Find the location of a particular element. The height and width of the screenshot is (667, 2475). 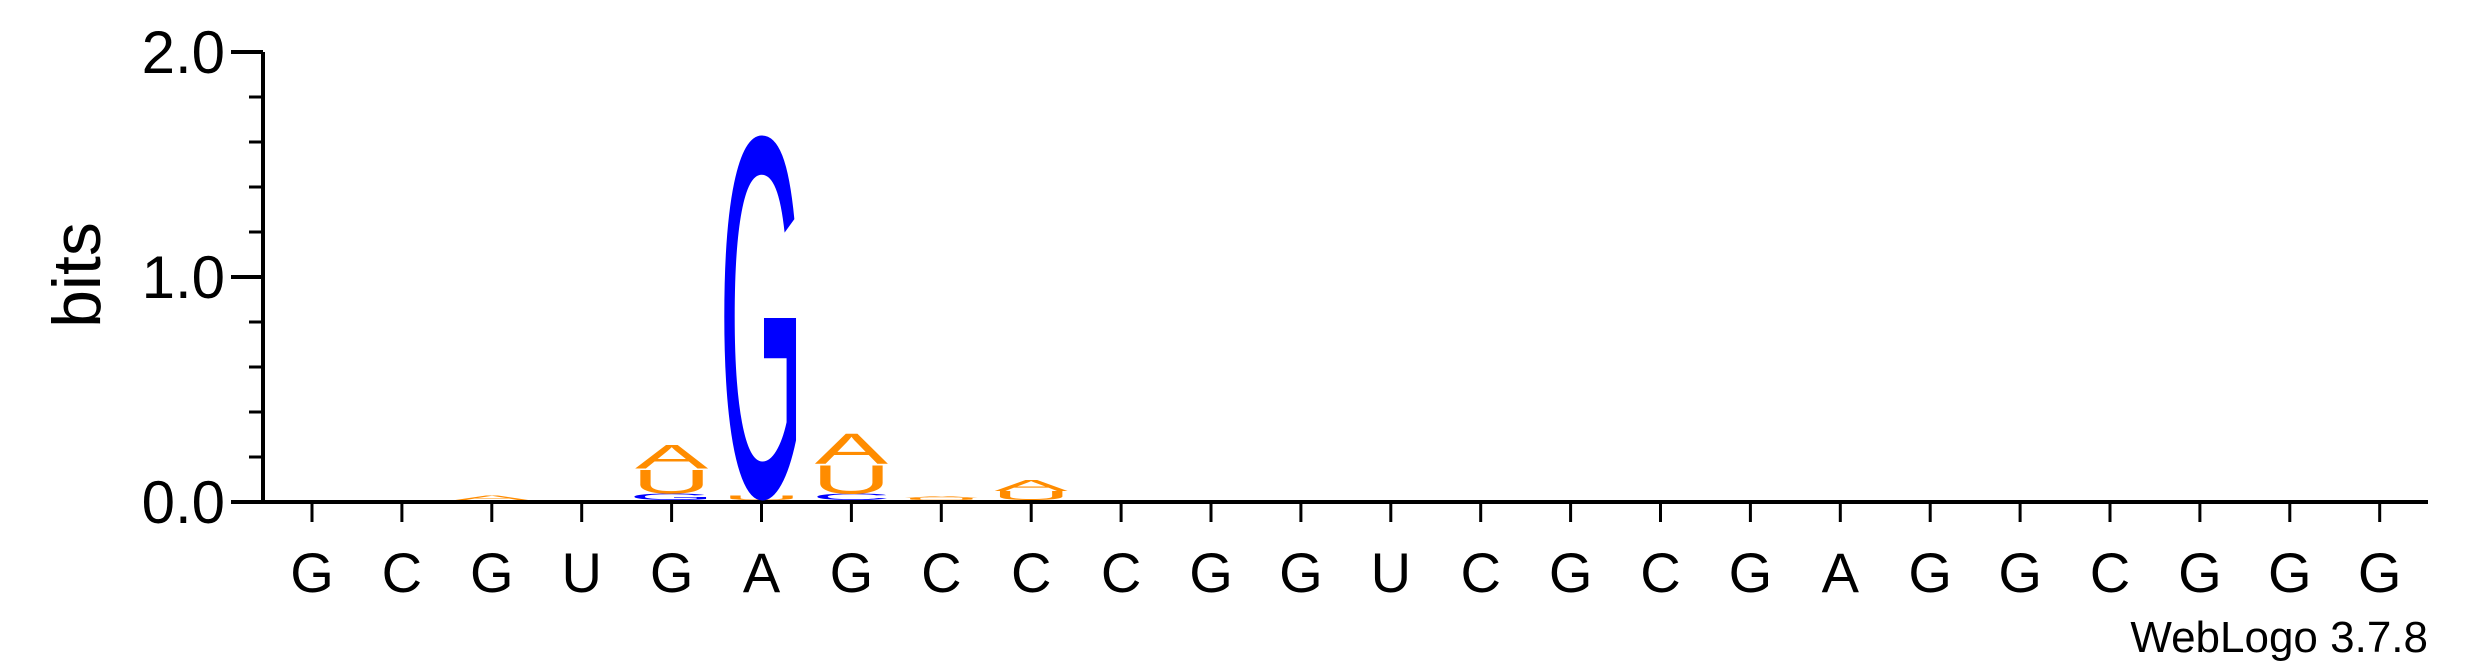

y-tick-label: 1.0 is located at coordinates (183, 277).